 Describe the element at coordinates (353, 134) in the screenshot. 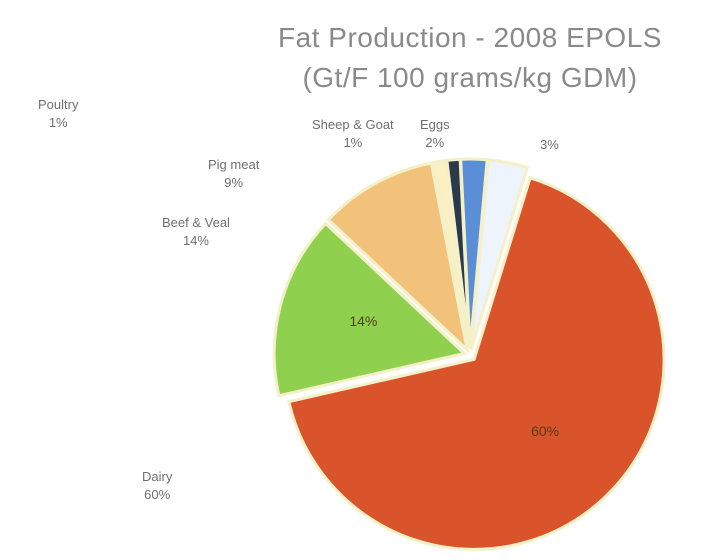

I see `label-sheep-goat: Sheep & Goat 1%` at that location.